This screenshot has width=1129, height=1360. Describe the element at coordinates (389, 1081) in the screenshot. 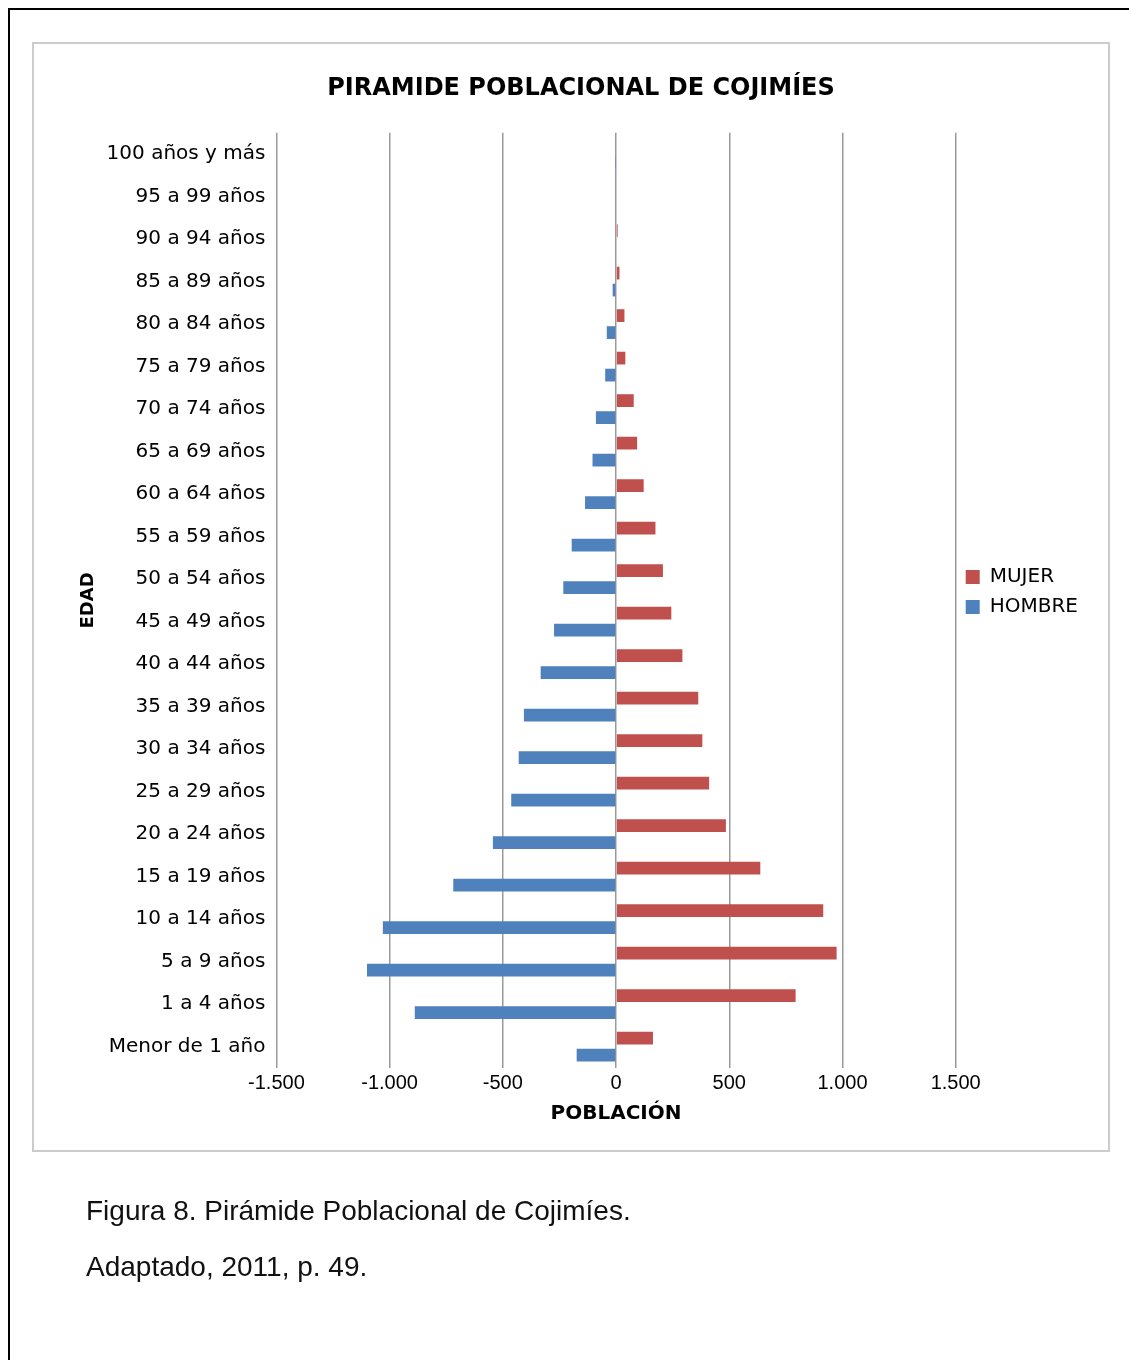

I see `x-tick-label: -1.000` at that location.